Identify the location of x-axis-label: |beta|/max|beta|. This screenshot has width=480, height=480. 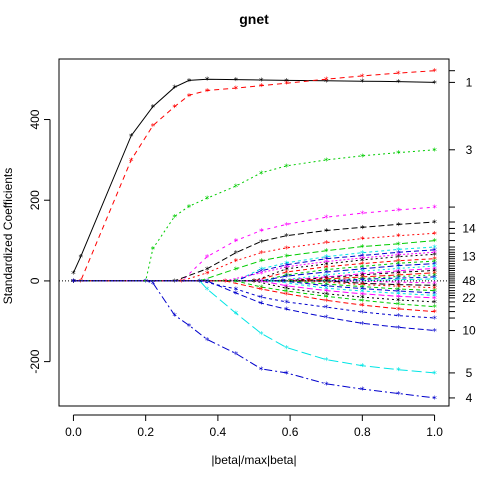
(253, 460).